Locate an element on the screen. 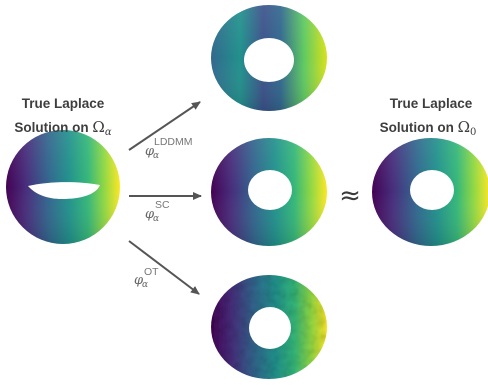 Image resolution: width=488 pixels, height=385 pixels. annulus-ot is located at coordinates (268, 327).